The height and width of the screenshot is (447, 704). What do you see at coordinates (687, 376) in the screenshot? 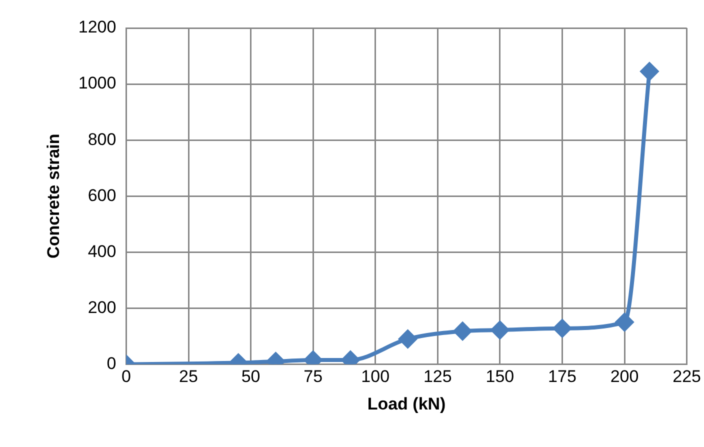
I see `x-tick-label: 225` at bounding box center [687, 376].